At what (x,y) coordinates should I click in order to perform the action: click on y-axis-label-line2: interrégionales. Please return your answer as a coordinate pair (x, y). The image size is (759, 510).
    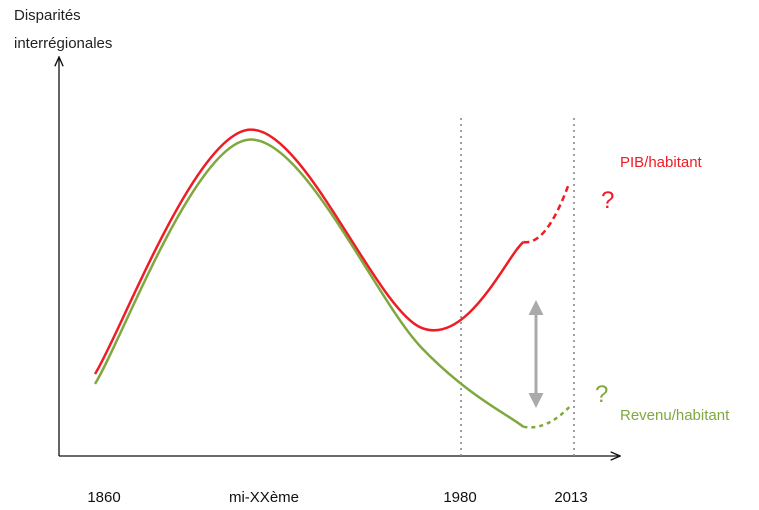
    Looking at the image, I should click on (63, 43).